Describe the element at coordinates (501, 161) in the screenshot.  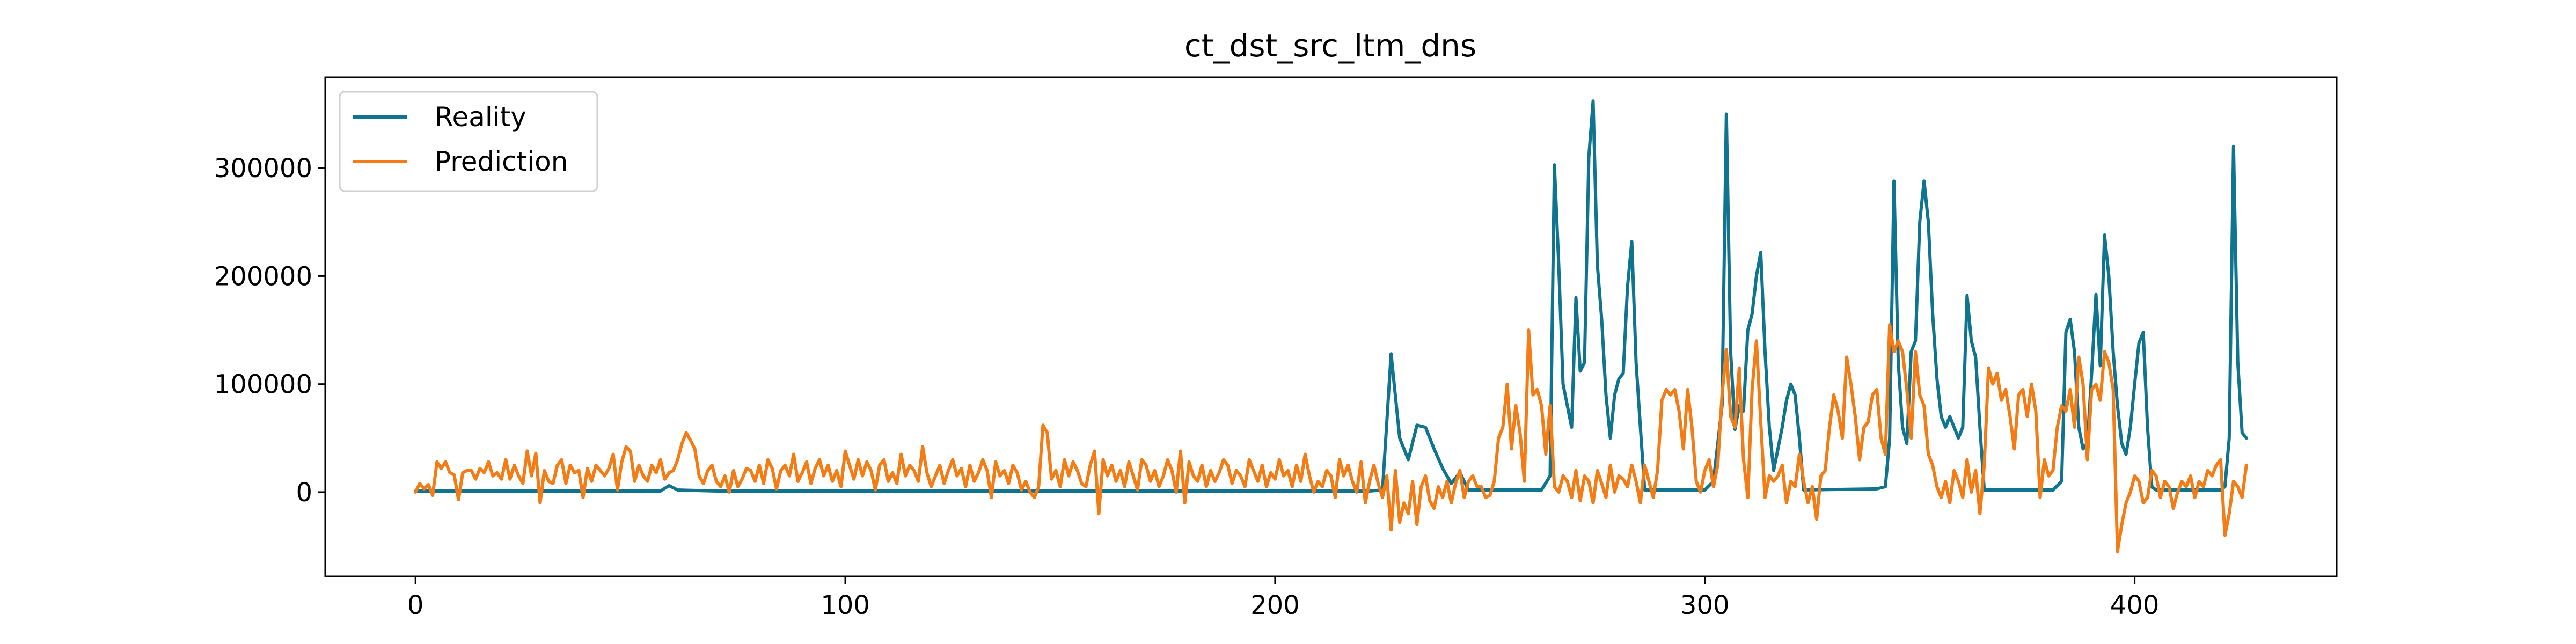
I see `legend-label-prediction: Prediction` at that location.